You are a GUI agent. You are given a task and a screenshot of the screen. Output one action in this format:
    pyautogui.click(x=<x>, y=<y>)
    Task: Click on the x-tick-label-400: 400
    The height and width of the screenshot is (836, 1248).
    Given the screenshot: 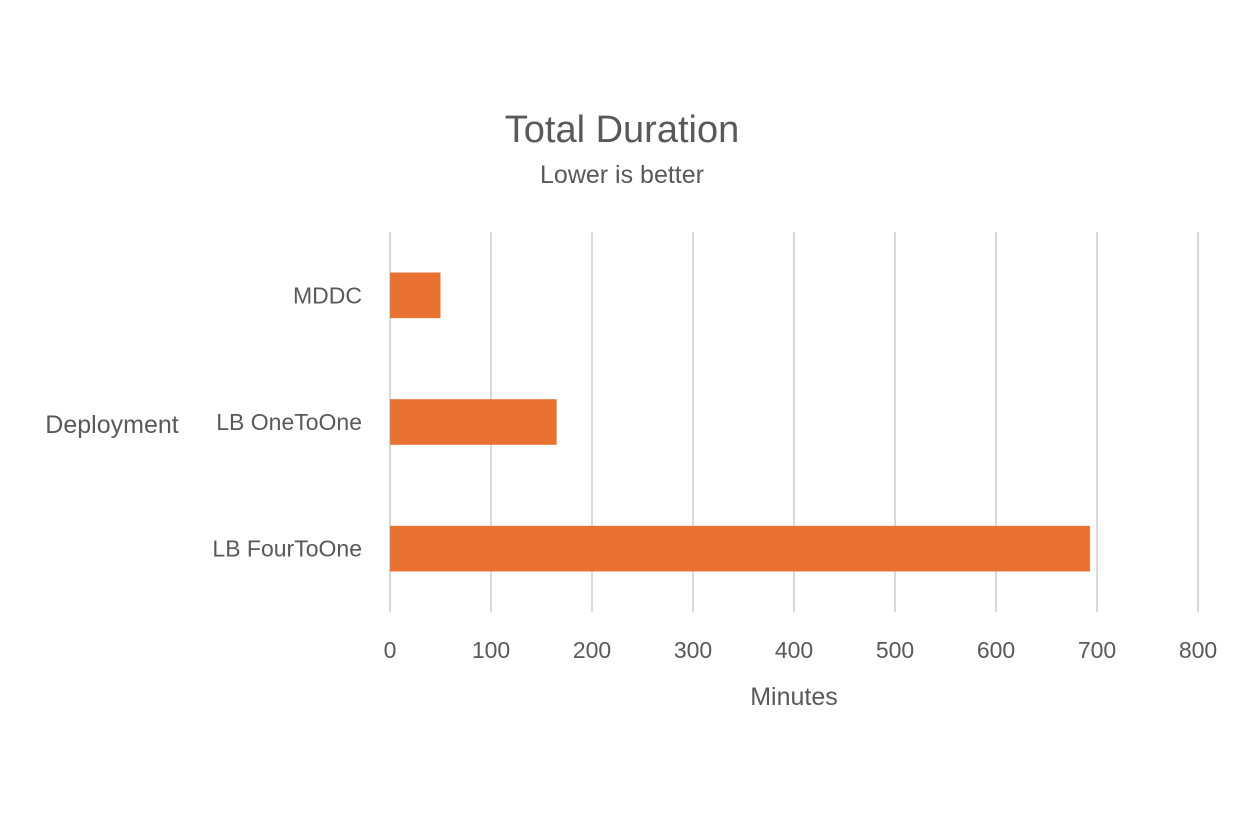 What is the action you would take?
    pyautogui.click(x=794, y=650)
    